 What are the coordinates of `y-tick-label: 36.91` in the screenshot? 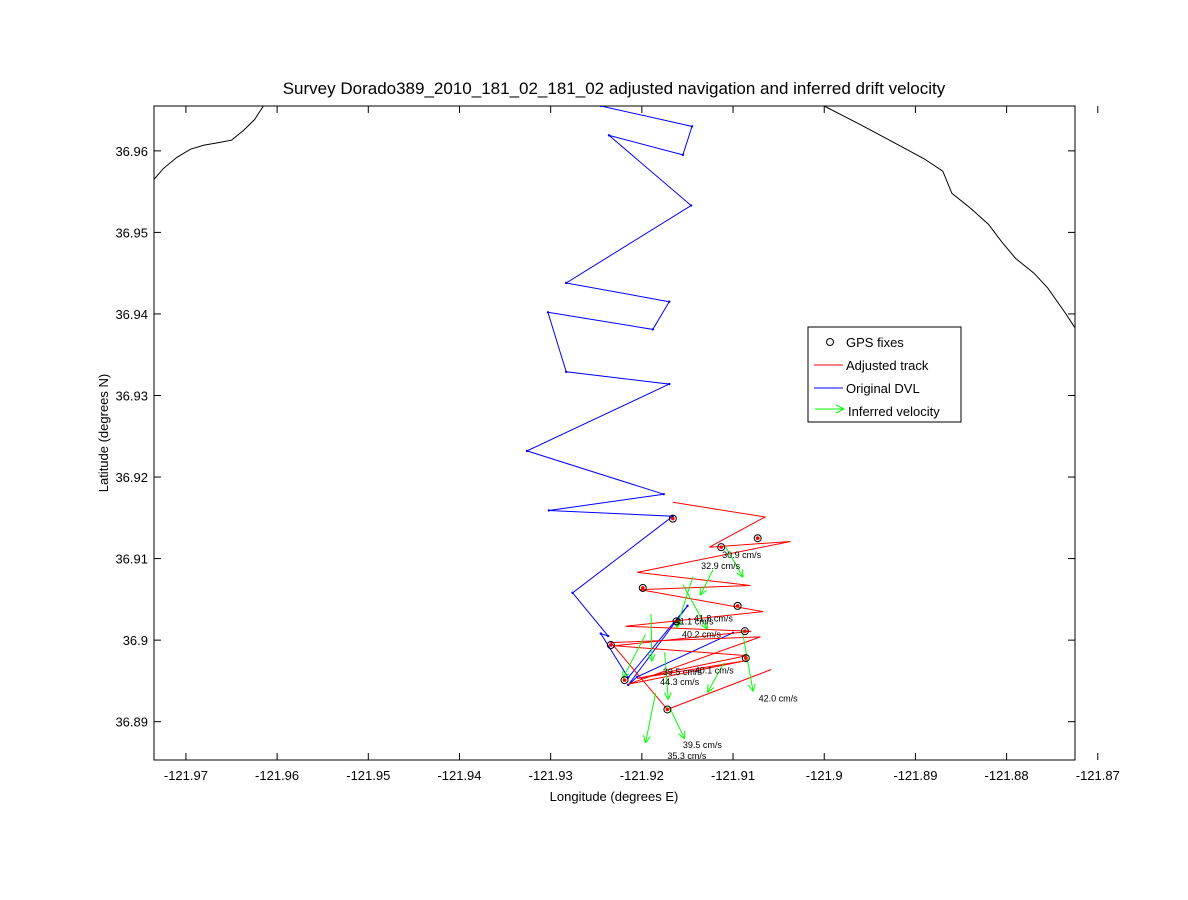 It's located at (131, 559).